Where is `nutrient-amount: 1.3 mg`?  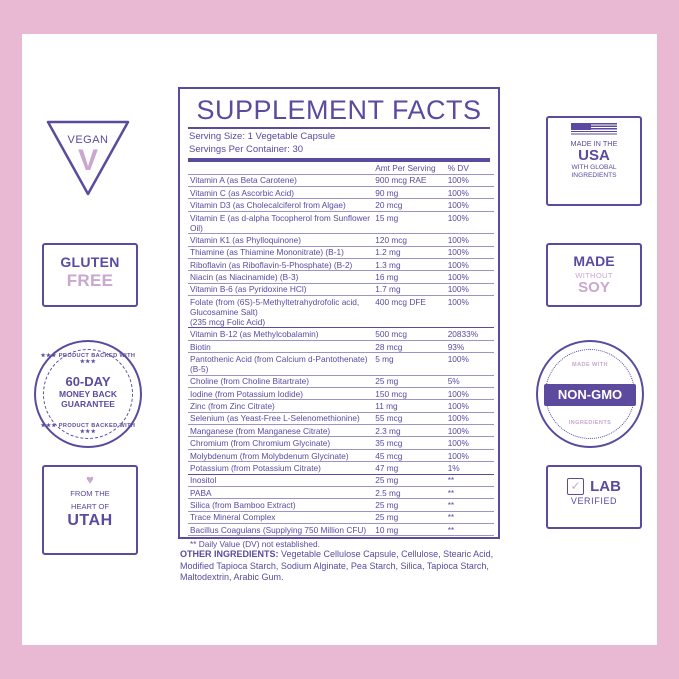
nutrient-amount: 1.3 mg is located at coordinates (388, 264).